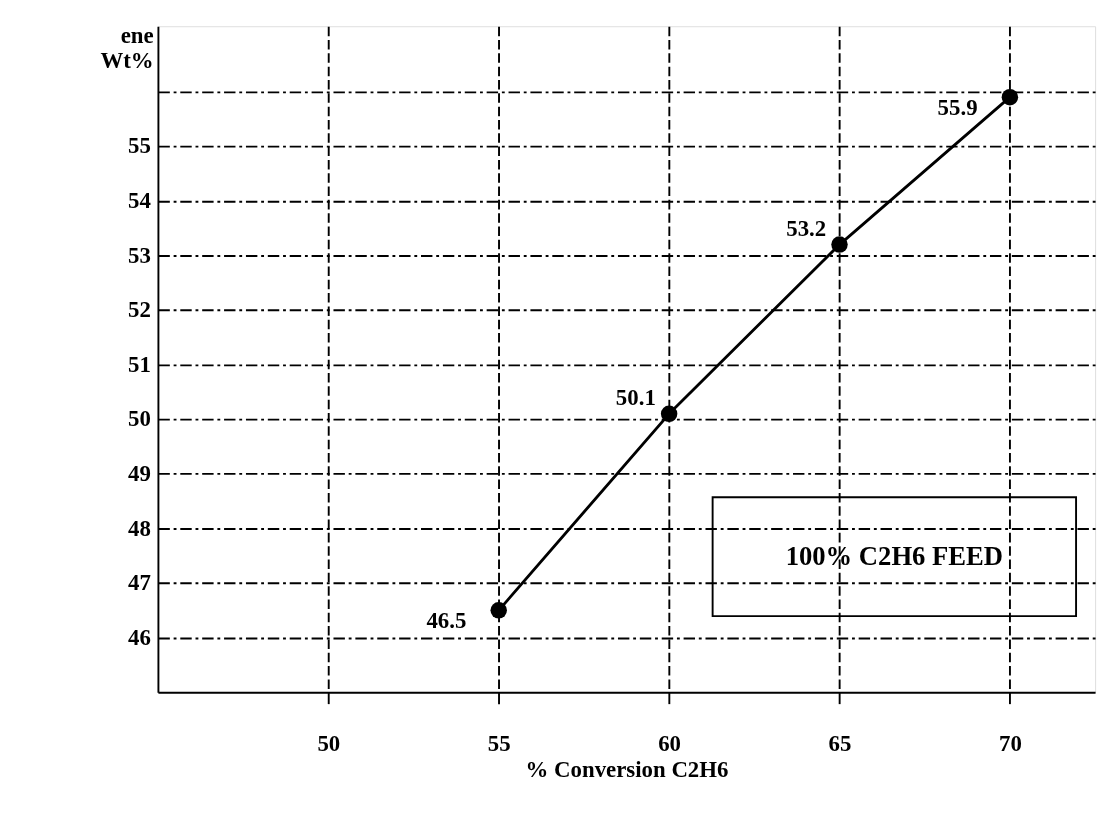 The height and width of the screenshot is (821, 1097). What do you see at coordinates (894, 555) in the screenshot?
I see `annotation: 100% C2H6 FEED` at bounding box center [894, 555].